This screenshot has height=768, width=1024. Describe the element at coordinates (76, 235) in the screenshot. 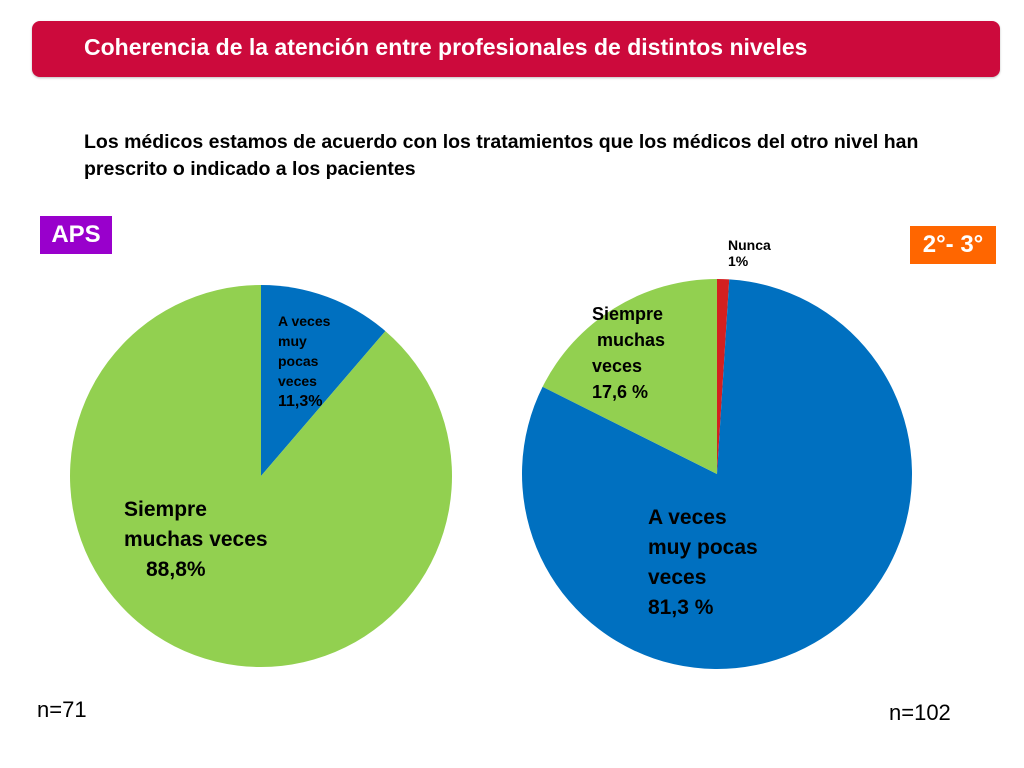

I see `chart-tag-aps: APS` at that location.